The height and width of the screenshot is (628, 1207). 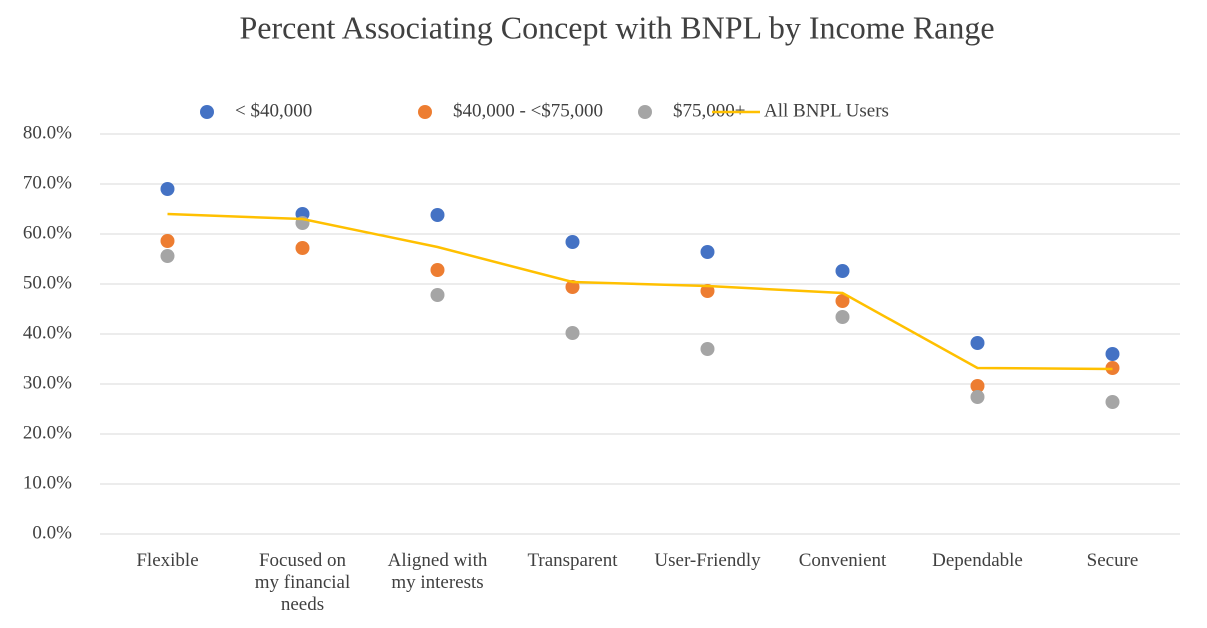 I want to click on legend-label: $40,000 - <$75,000, so click(x=528, y=110).